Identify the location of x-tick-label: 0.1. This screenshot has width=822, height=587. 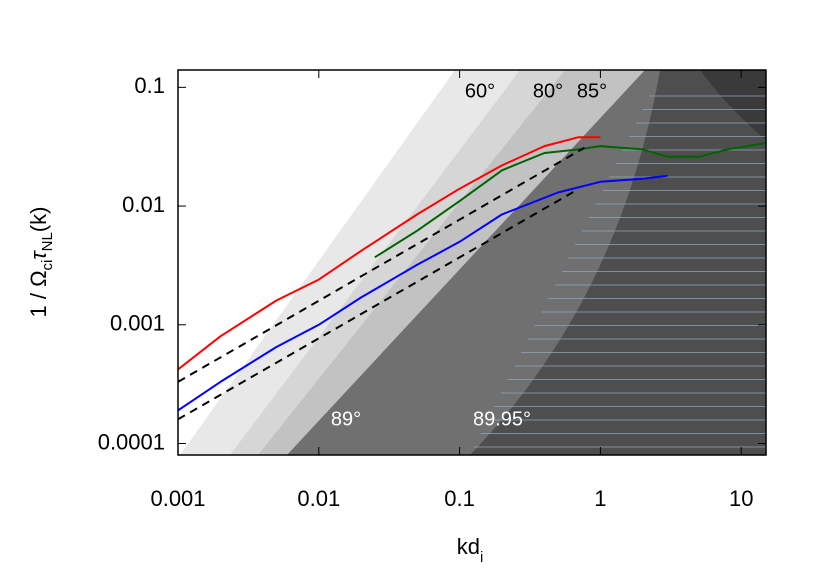
(459, 498).